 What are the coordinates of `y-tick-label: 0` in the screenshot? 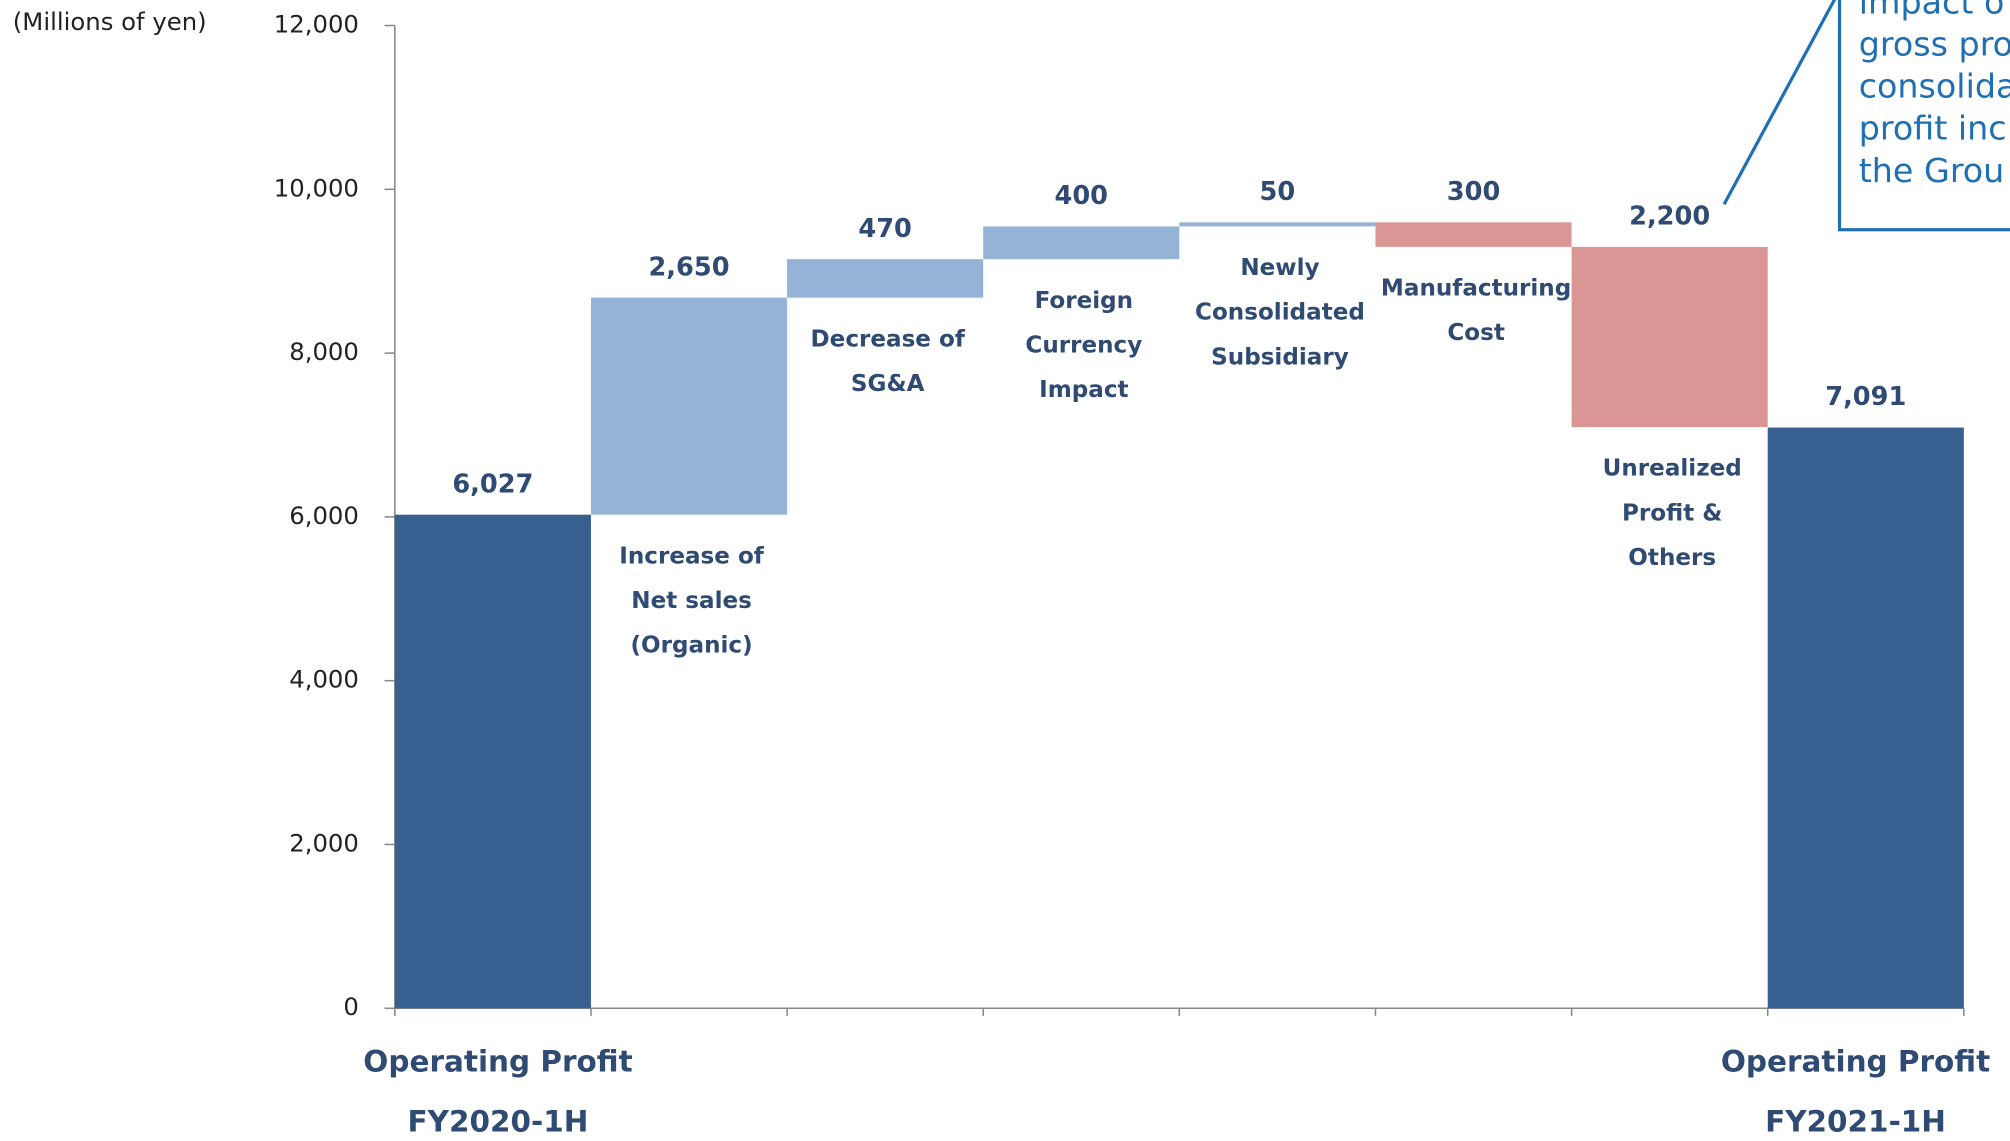 It's located at (351, 1006).